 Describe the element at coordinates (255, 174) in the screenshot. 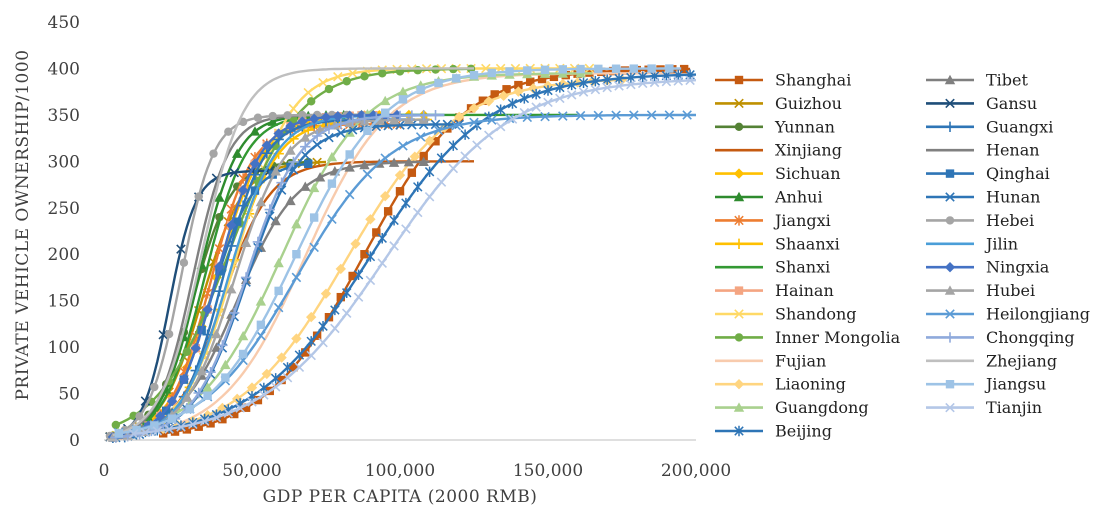

I see `data-point-guangxi` at that location.